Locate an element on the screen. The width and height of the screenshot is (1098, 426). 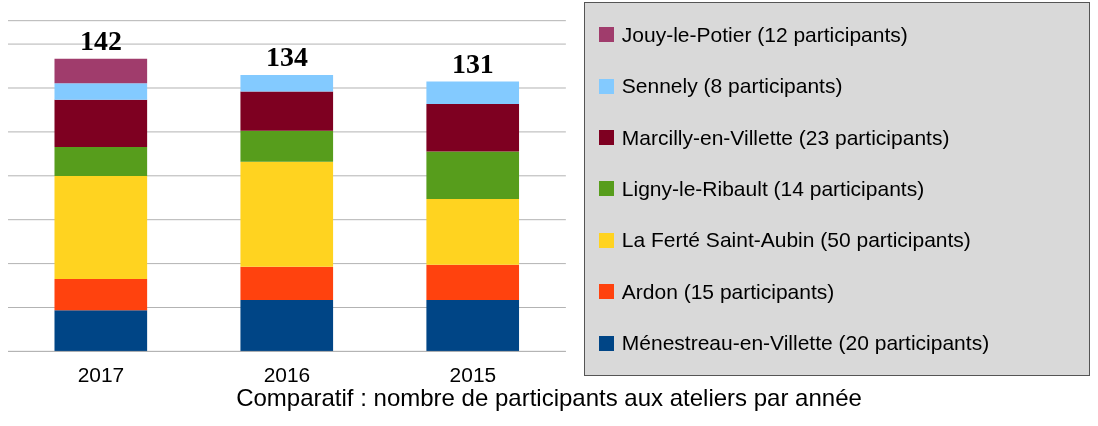
legend-label: Ligny-le-Ribault (14 participants) is located at coordinates (773, 188).